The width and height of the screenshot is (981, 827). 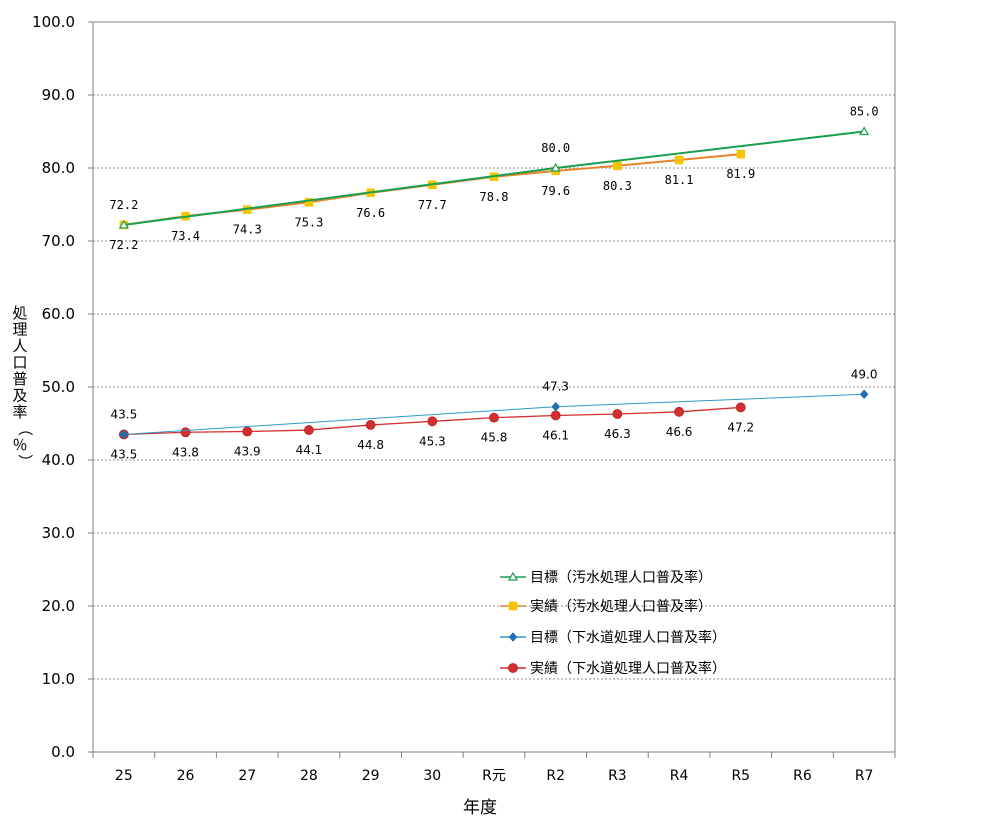 I want to click on data-label: 73.4, so click(x=185, y=236).